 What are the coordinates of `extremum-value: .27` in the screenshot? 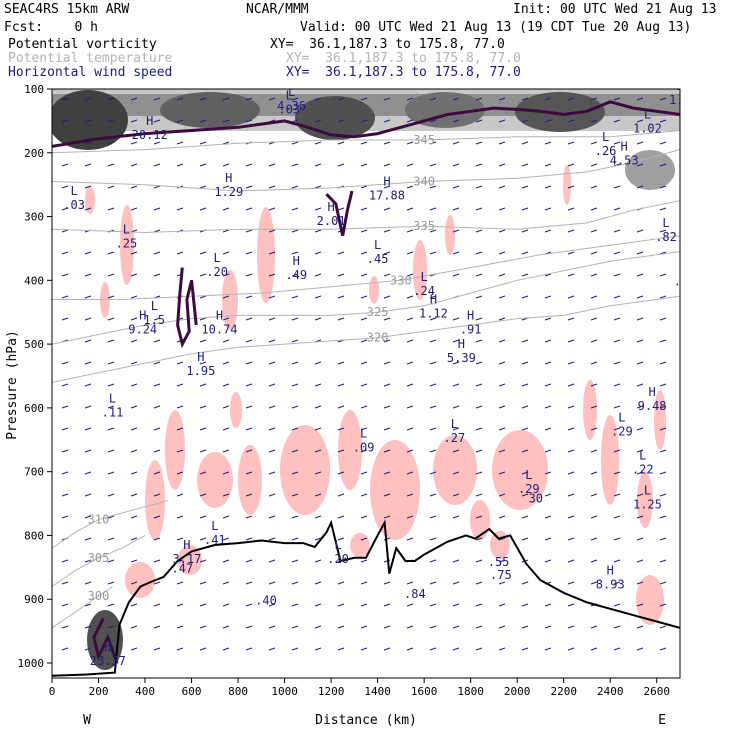 It's located at (455, 438).